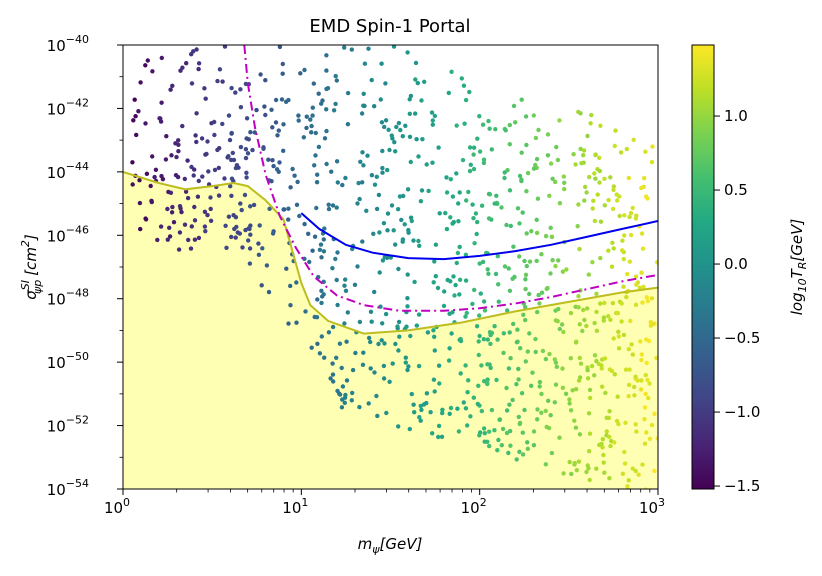 This screenshot has height=576, width=822. What do you see at coordinates (68, 298) in the screenshot?
I see `y-tick-label: 10−48` at bounding box center [68, 298].